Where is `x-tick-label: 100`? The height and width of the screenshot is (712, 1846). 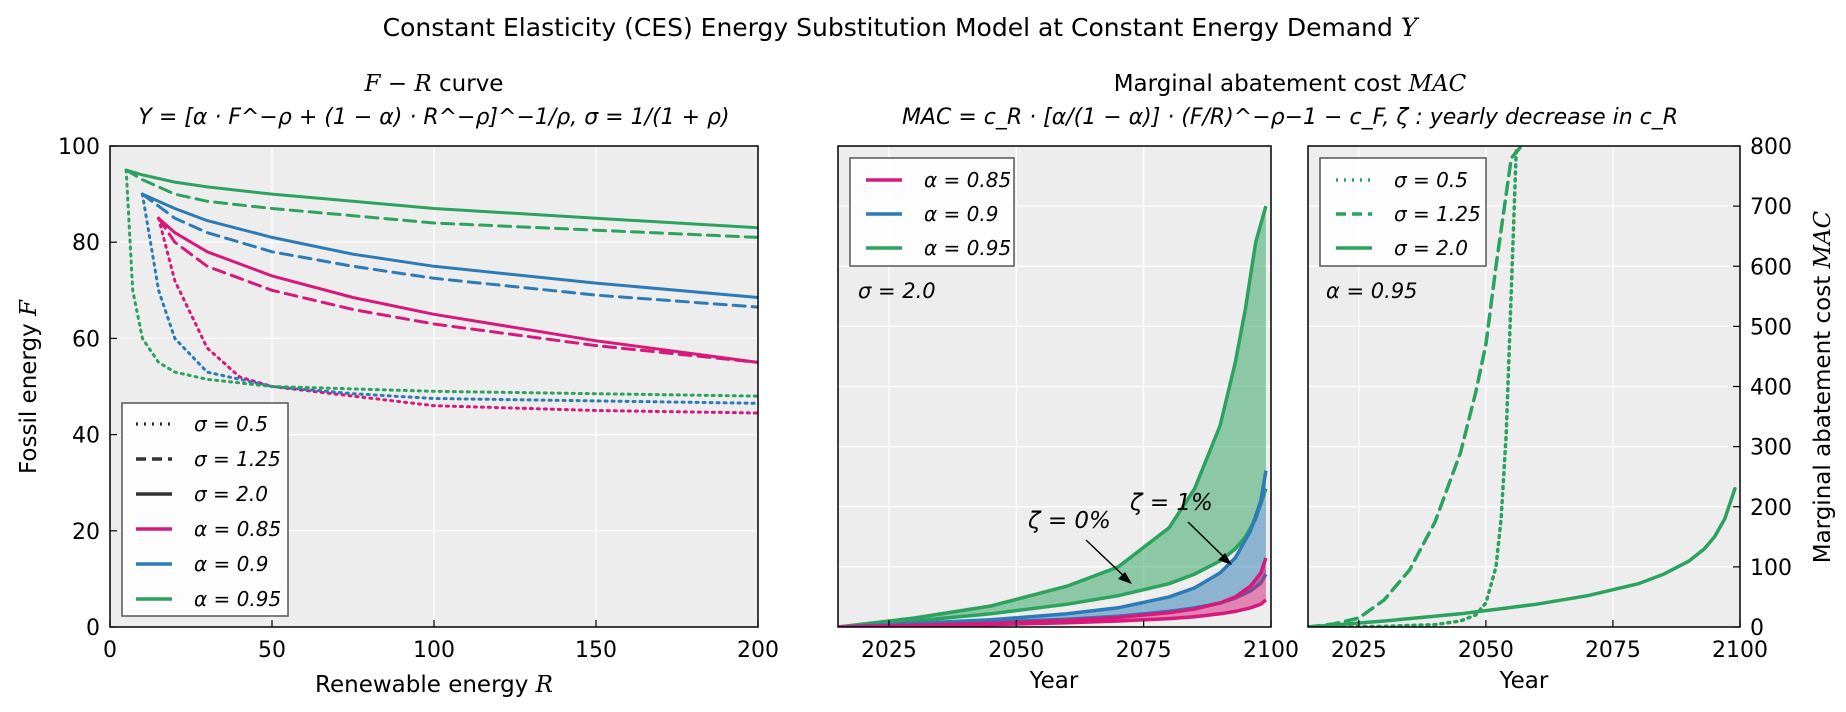
x-tick-label: 100 is located at coordinates (434, 650).